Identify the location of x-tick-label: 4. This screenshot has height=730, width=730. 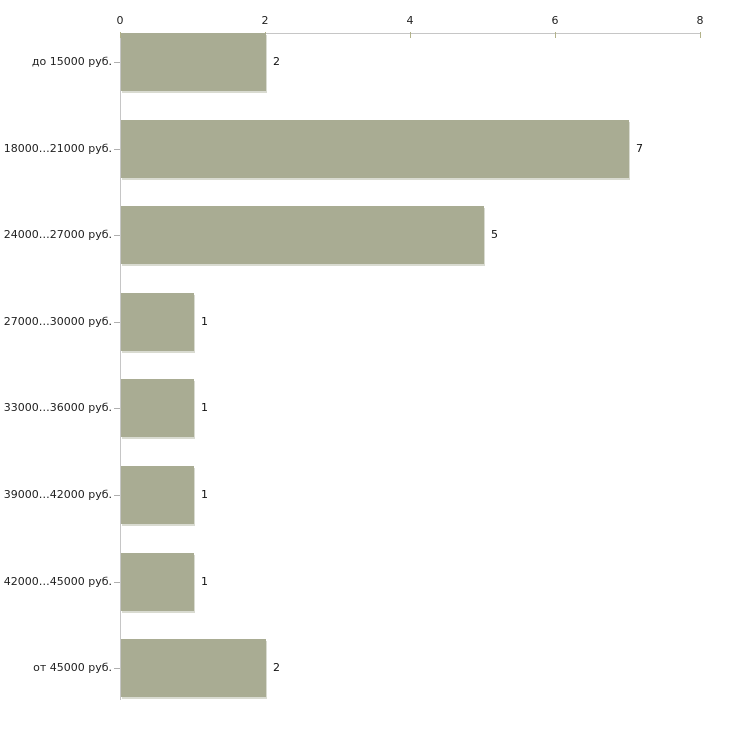
(410, 20).